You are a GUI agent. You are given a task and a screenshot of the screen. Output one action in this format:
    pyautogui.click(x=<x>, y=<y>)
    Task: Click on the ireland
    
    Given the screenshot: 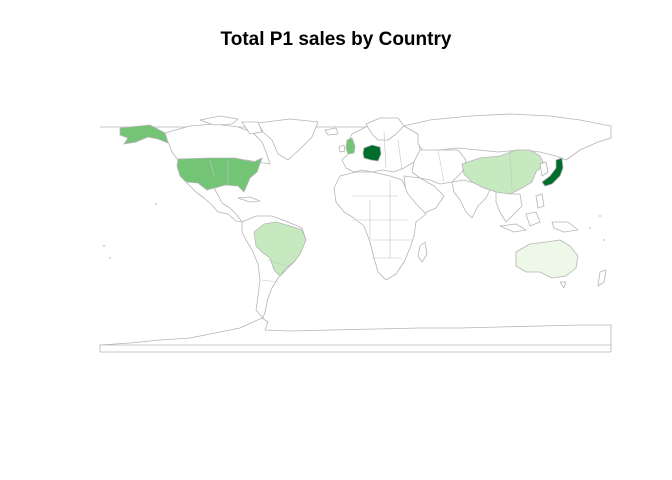 What is the action you would take?
    pyautogui.click(x=342, y=148)
    